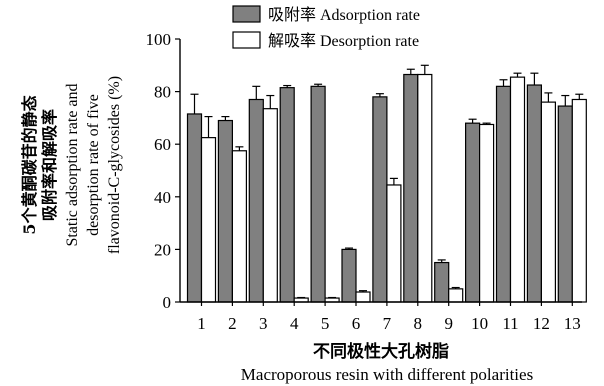 The image size is (604, 386). What do you see at coordinates (246, 14) in the screenshot?
I see `legend-swatch-adsorption` at bounding box center [246, 14].